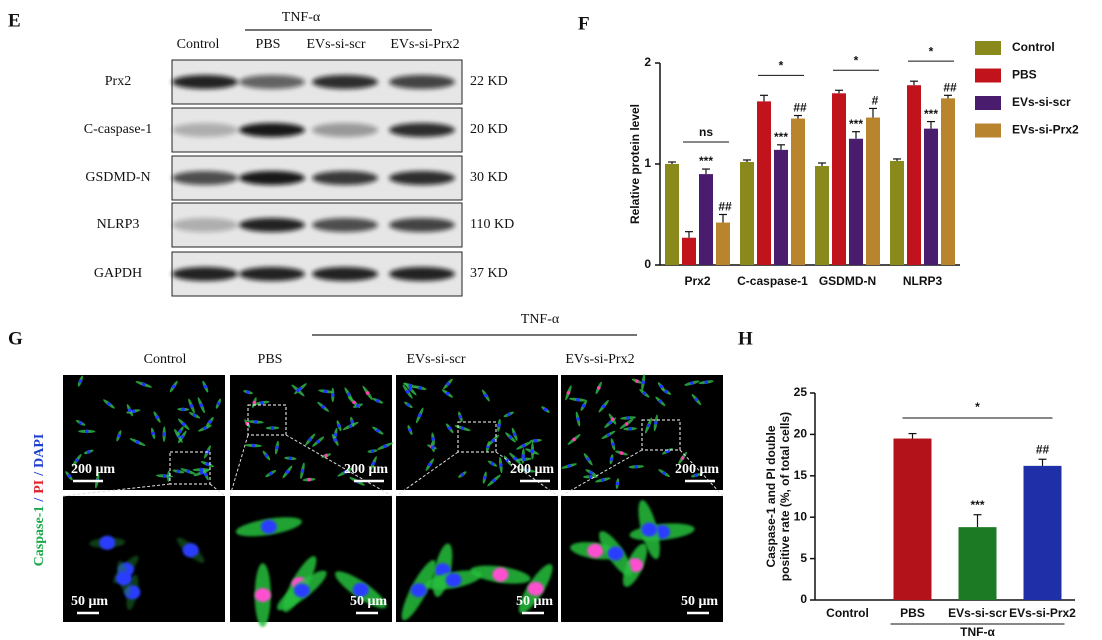 This screenshot has height=640, width=1102. I want to click on x-tick-label: C-caspase-1, so click(772, 281).